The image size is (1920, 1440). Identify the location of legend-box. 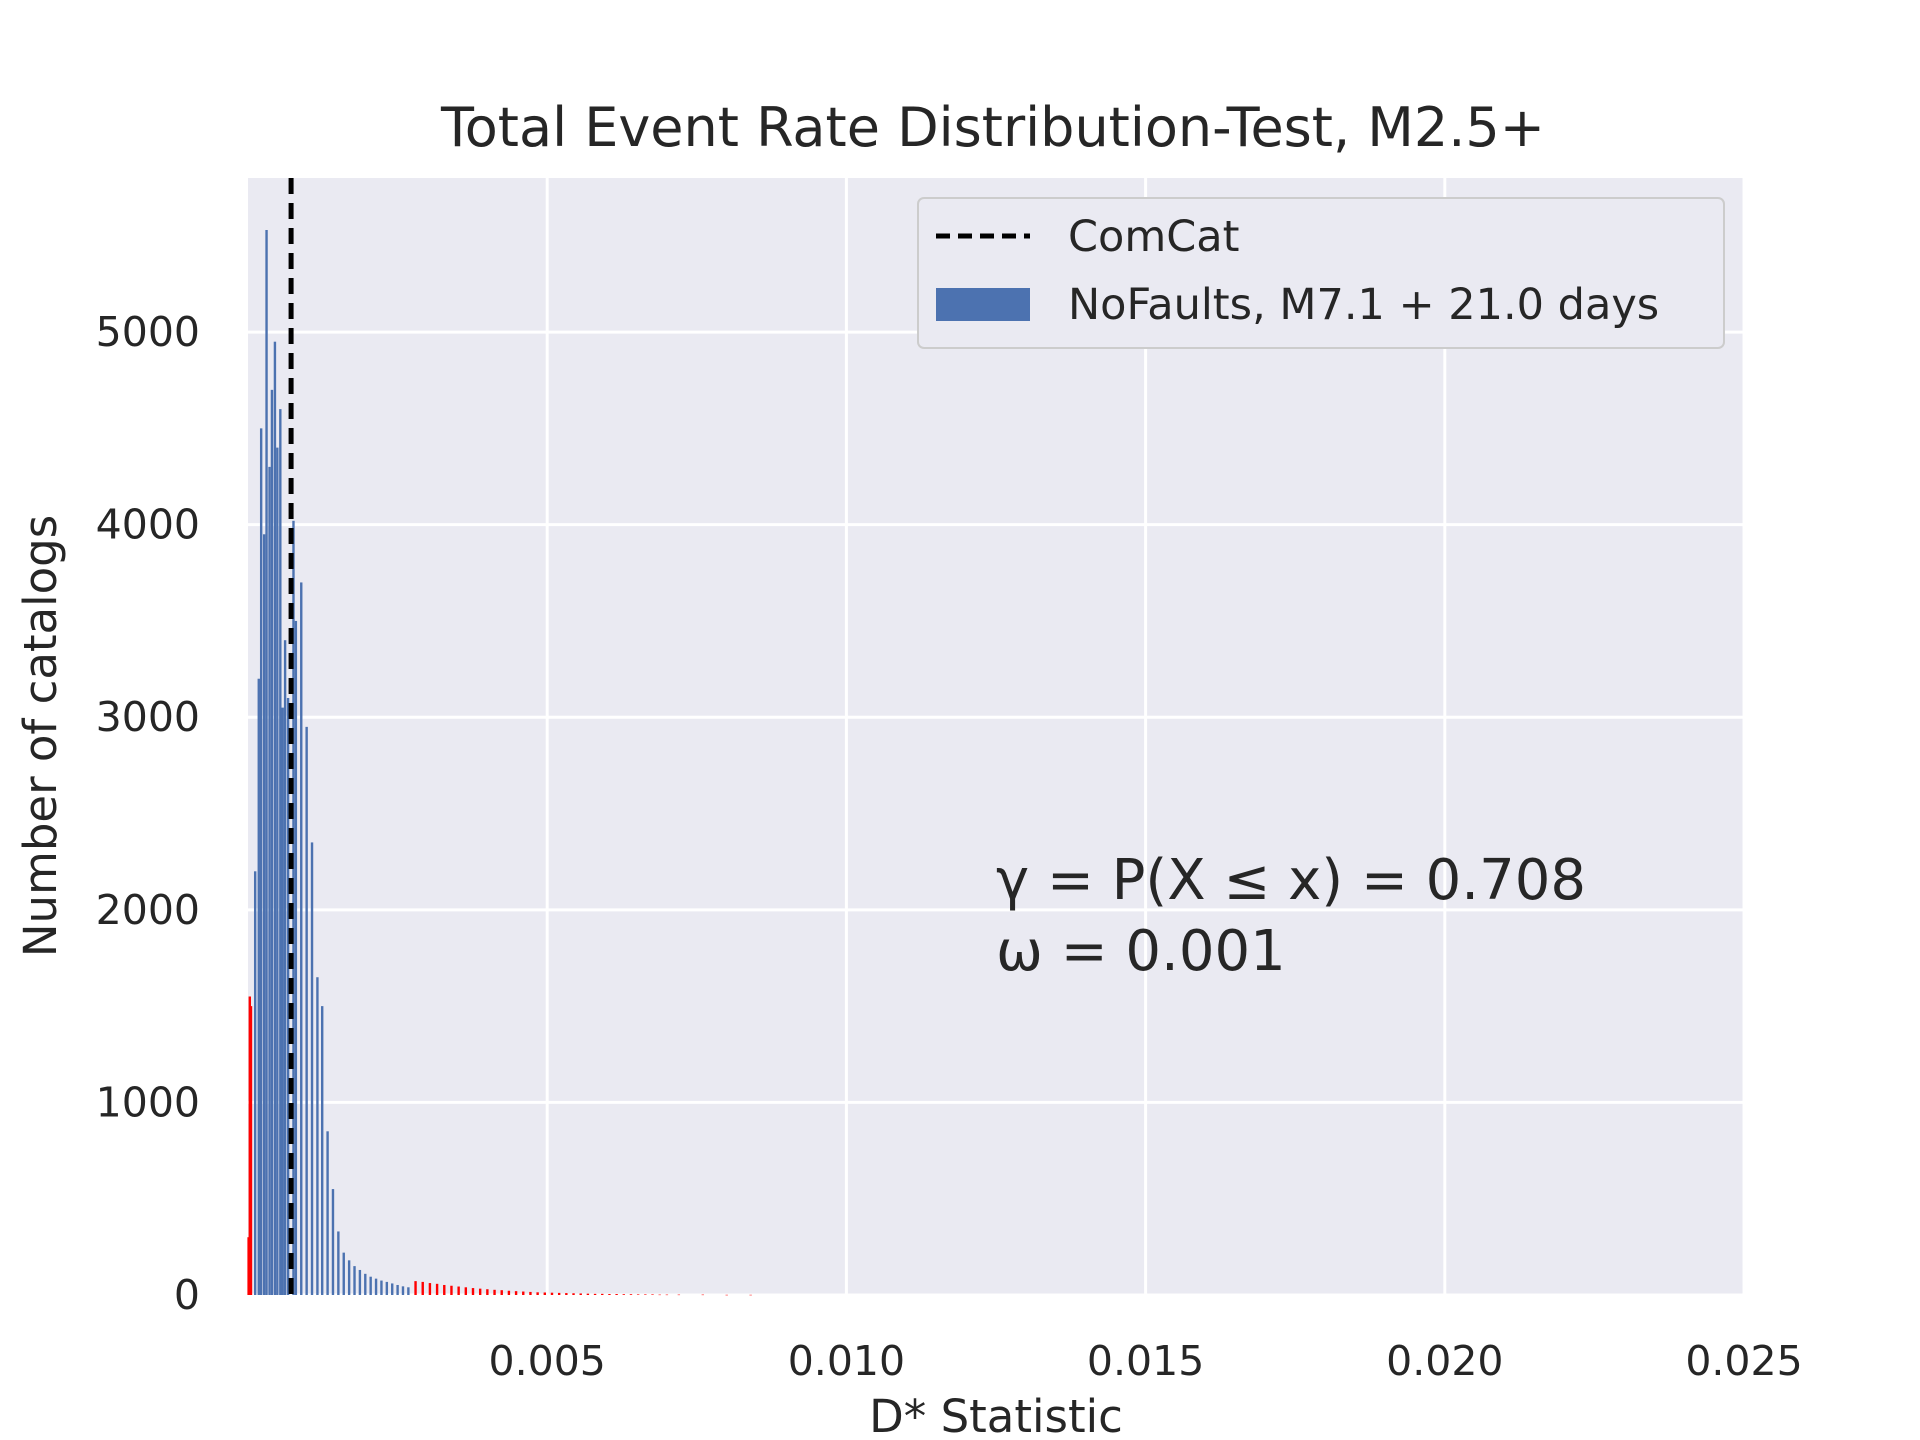
(1321, 273).